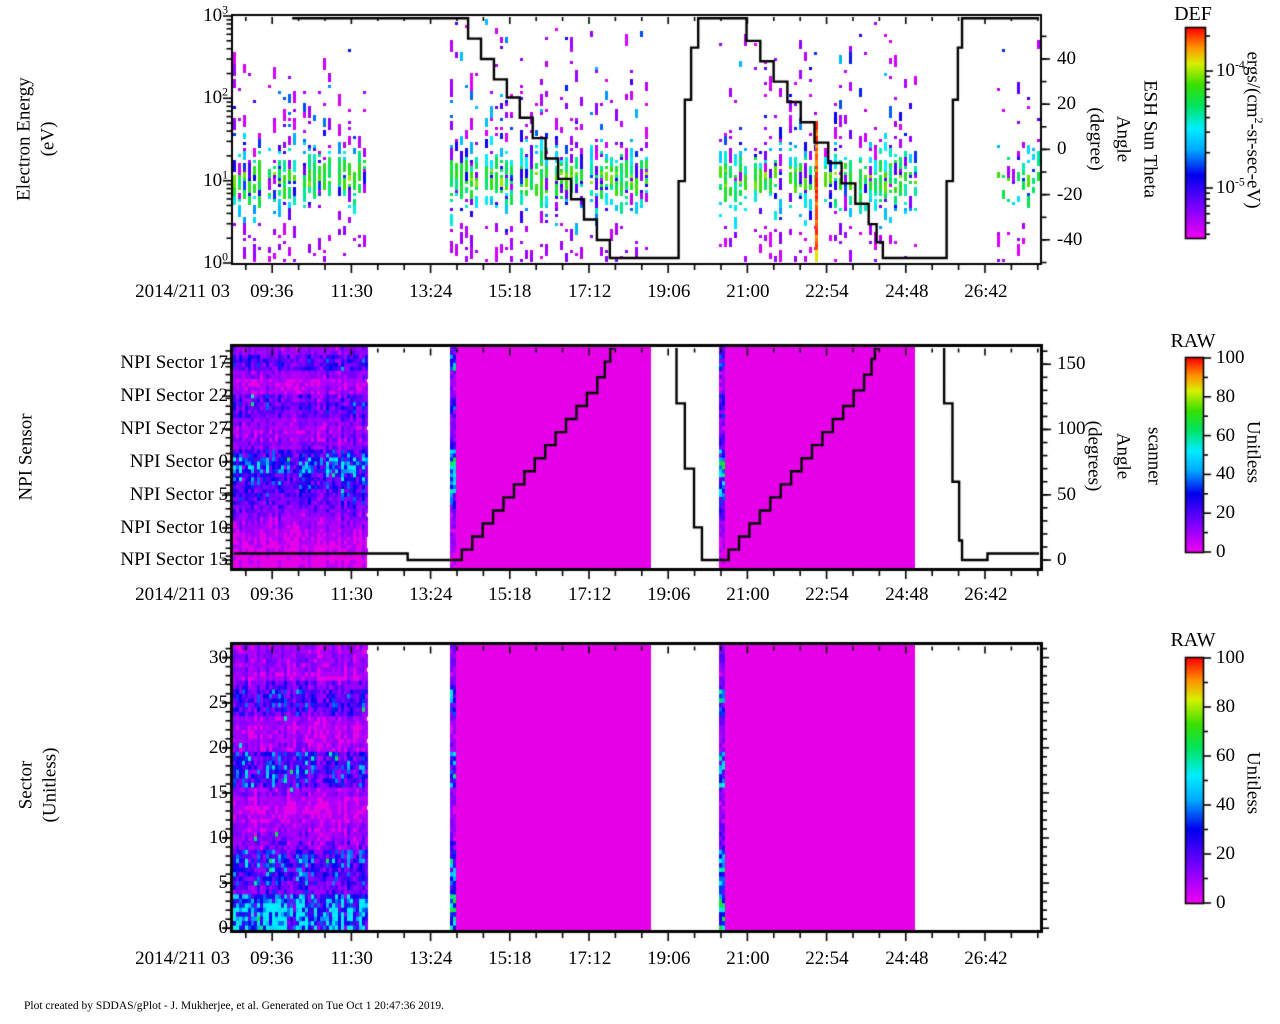 Image resolution: width=1280 pixels, height=1024 pixels. Describe the element at coordinates (24, 139) in the screenshot. I see `p1-y-axis-label-line1: Electron Energy` at that location.